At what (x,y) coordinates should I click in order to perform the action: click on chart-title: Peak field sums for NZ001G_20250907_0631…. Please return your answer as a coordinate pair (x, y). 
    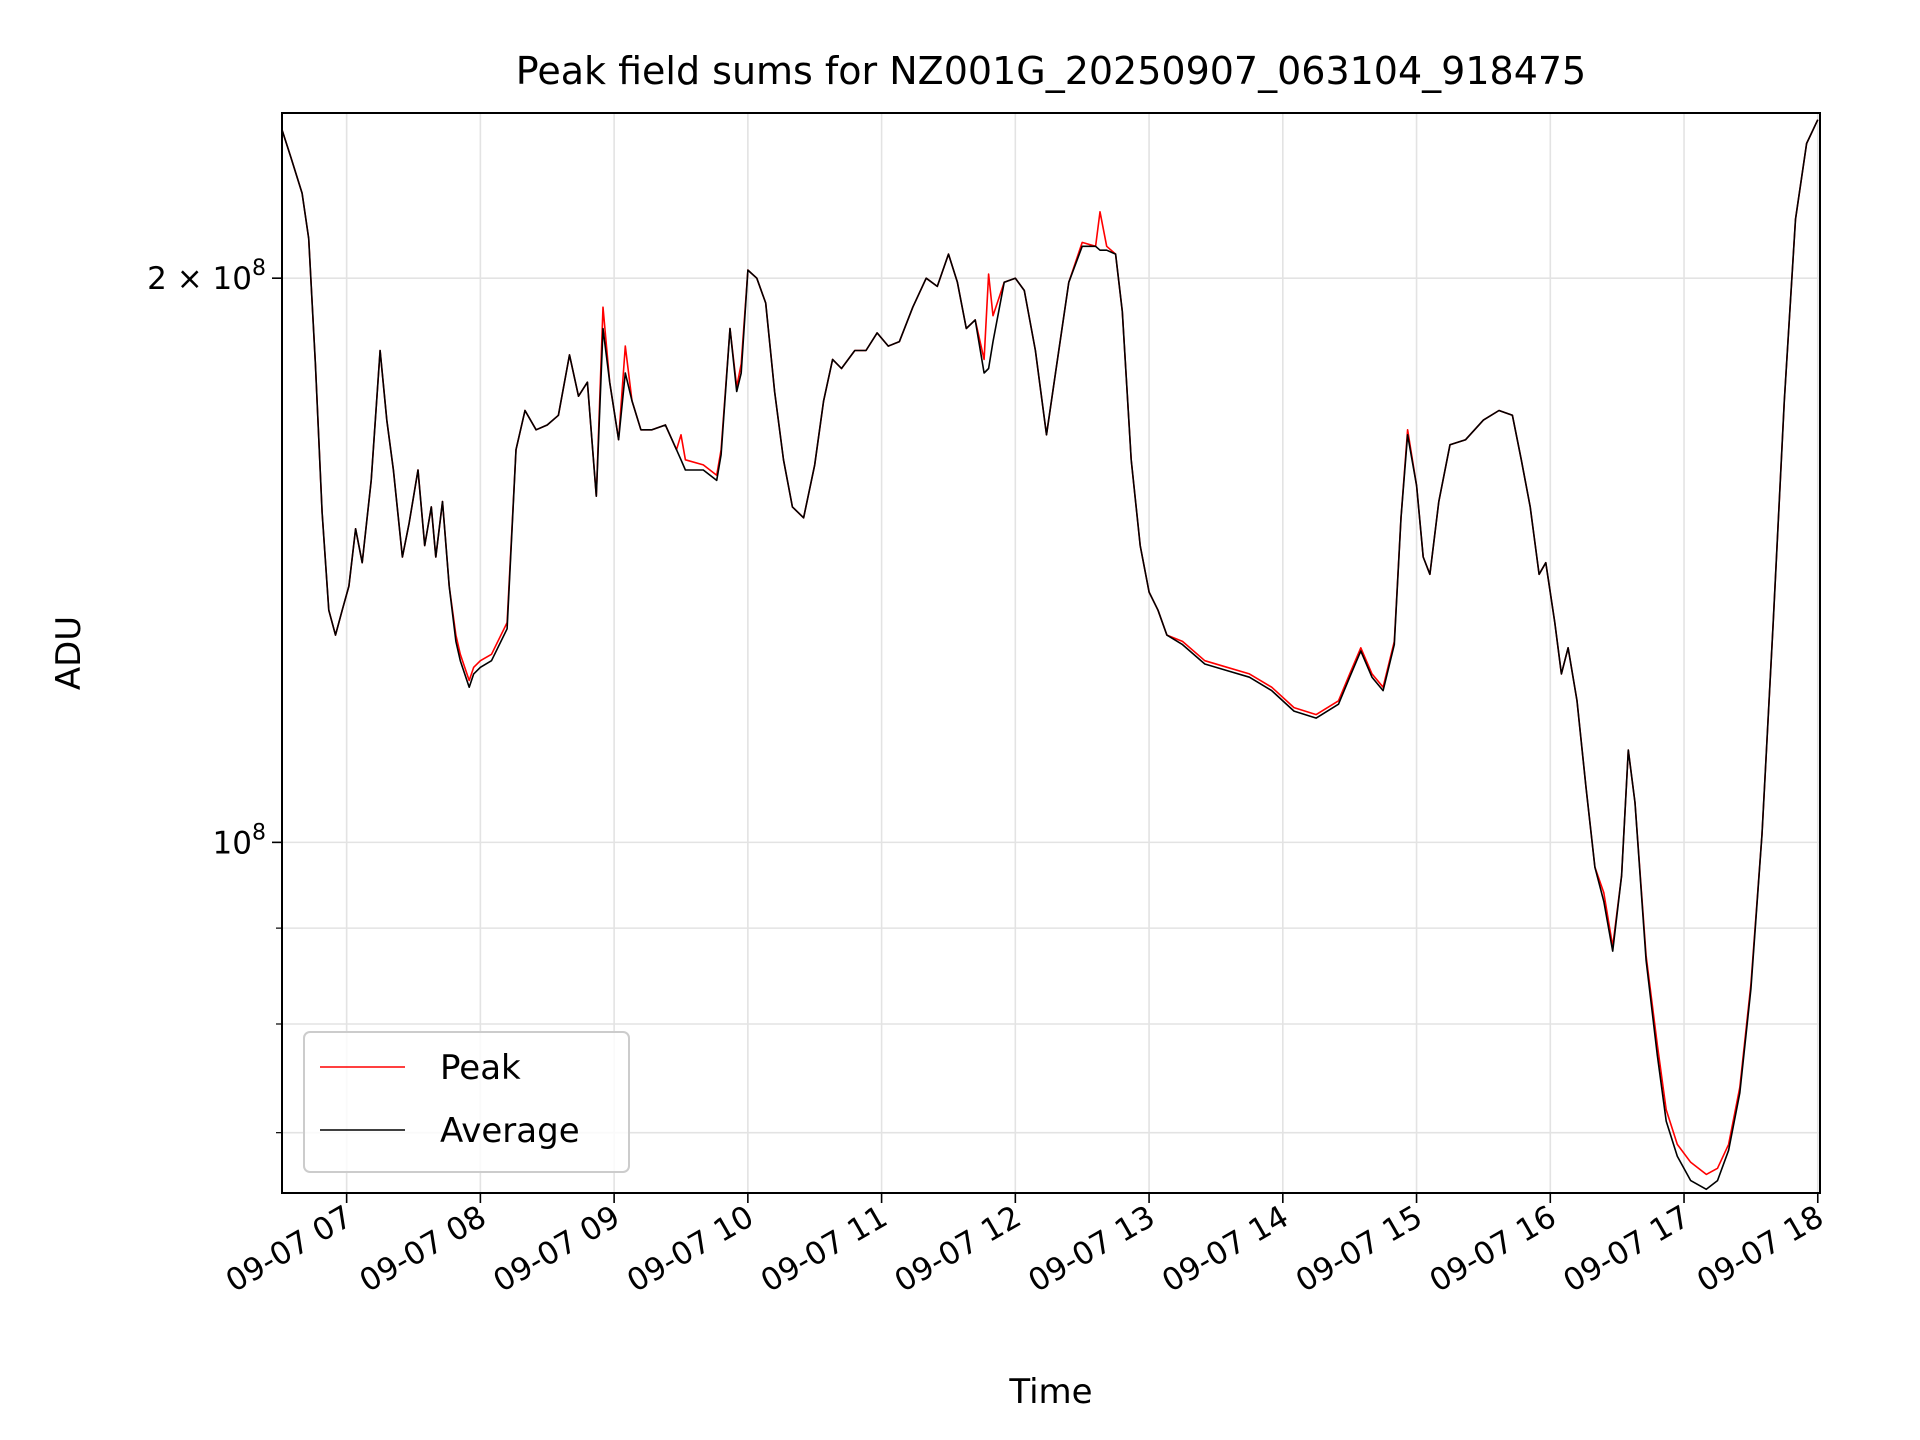
    Looking at the image, I should click on (1051, 71).